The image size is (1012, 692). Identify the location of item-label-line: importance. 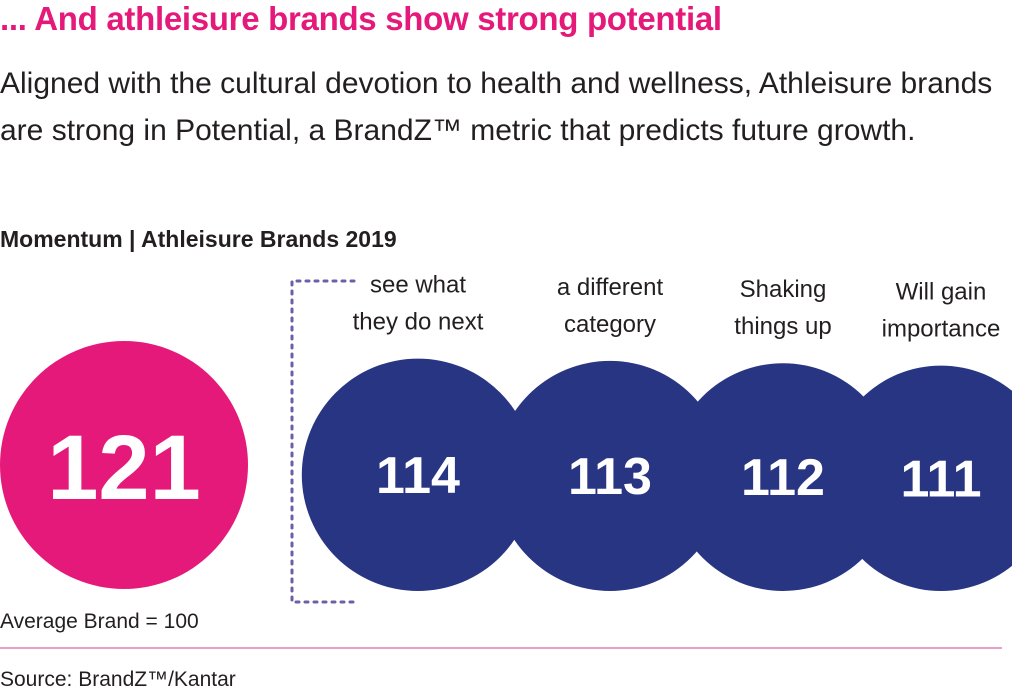
(941, 329).